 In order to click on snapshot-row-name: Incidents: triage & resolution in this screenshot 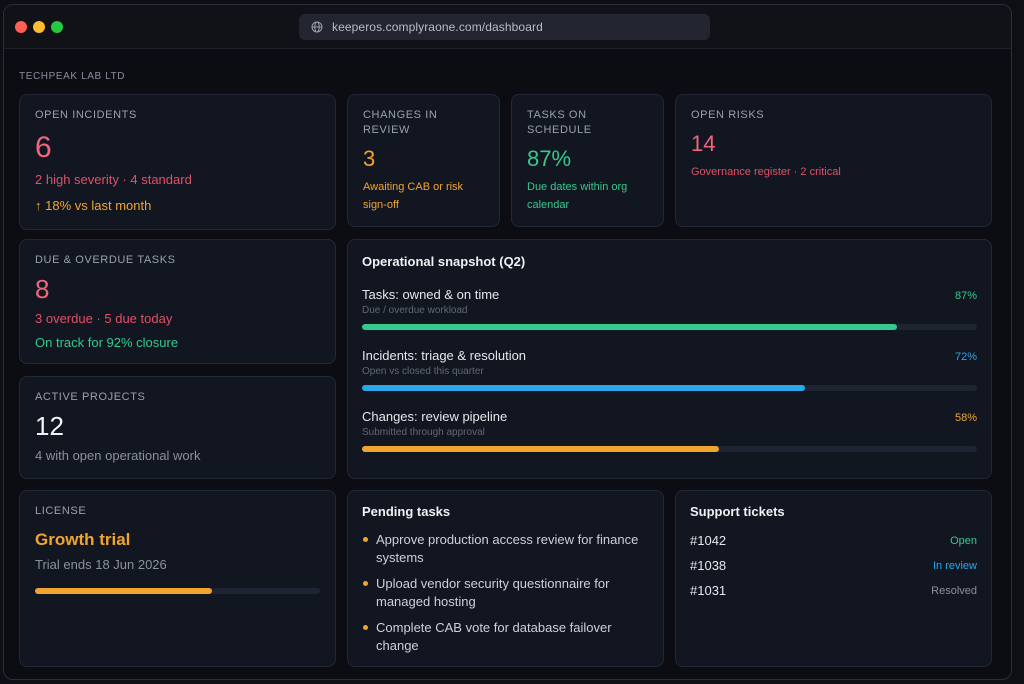, I will do `click(444, 355)`.